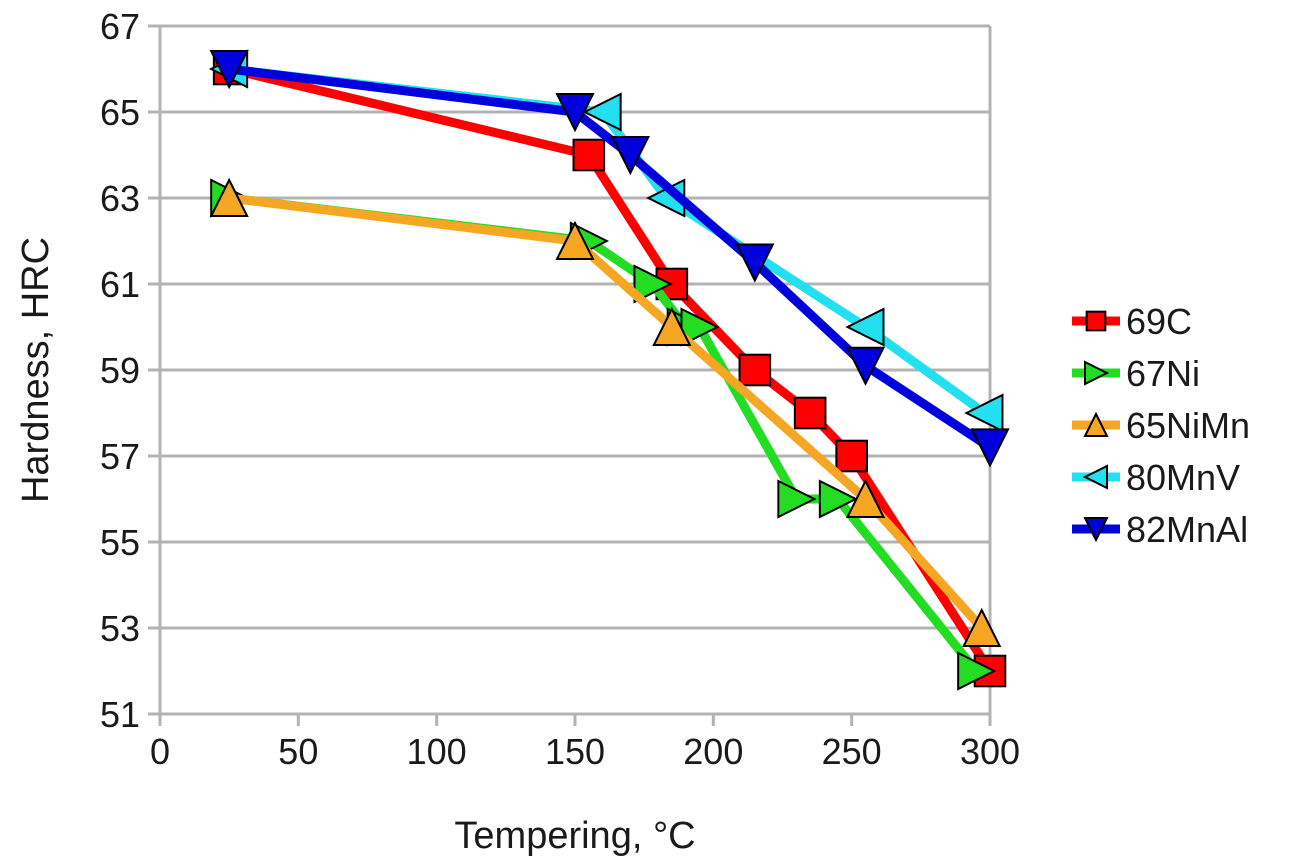 Image resolution: width=1300 pixels, height=867 pixels. I want to click on y-tick-label: 57, so click(120, 456).